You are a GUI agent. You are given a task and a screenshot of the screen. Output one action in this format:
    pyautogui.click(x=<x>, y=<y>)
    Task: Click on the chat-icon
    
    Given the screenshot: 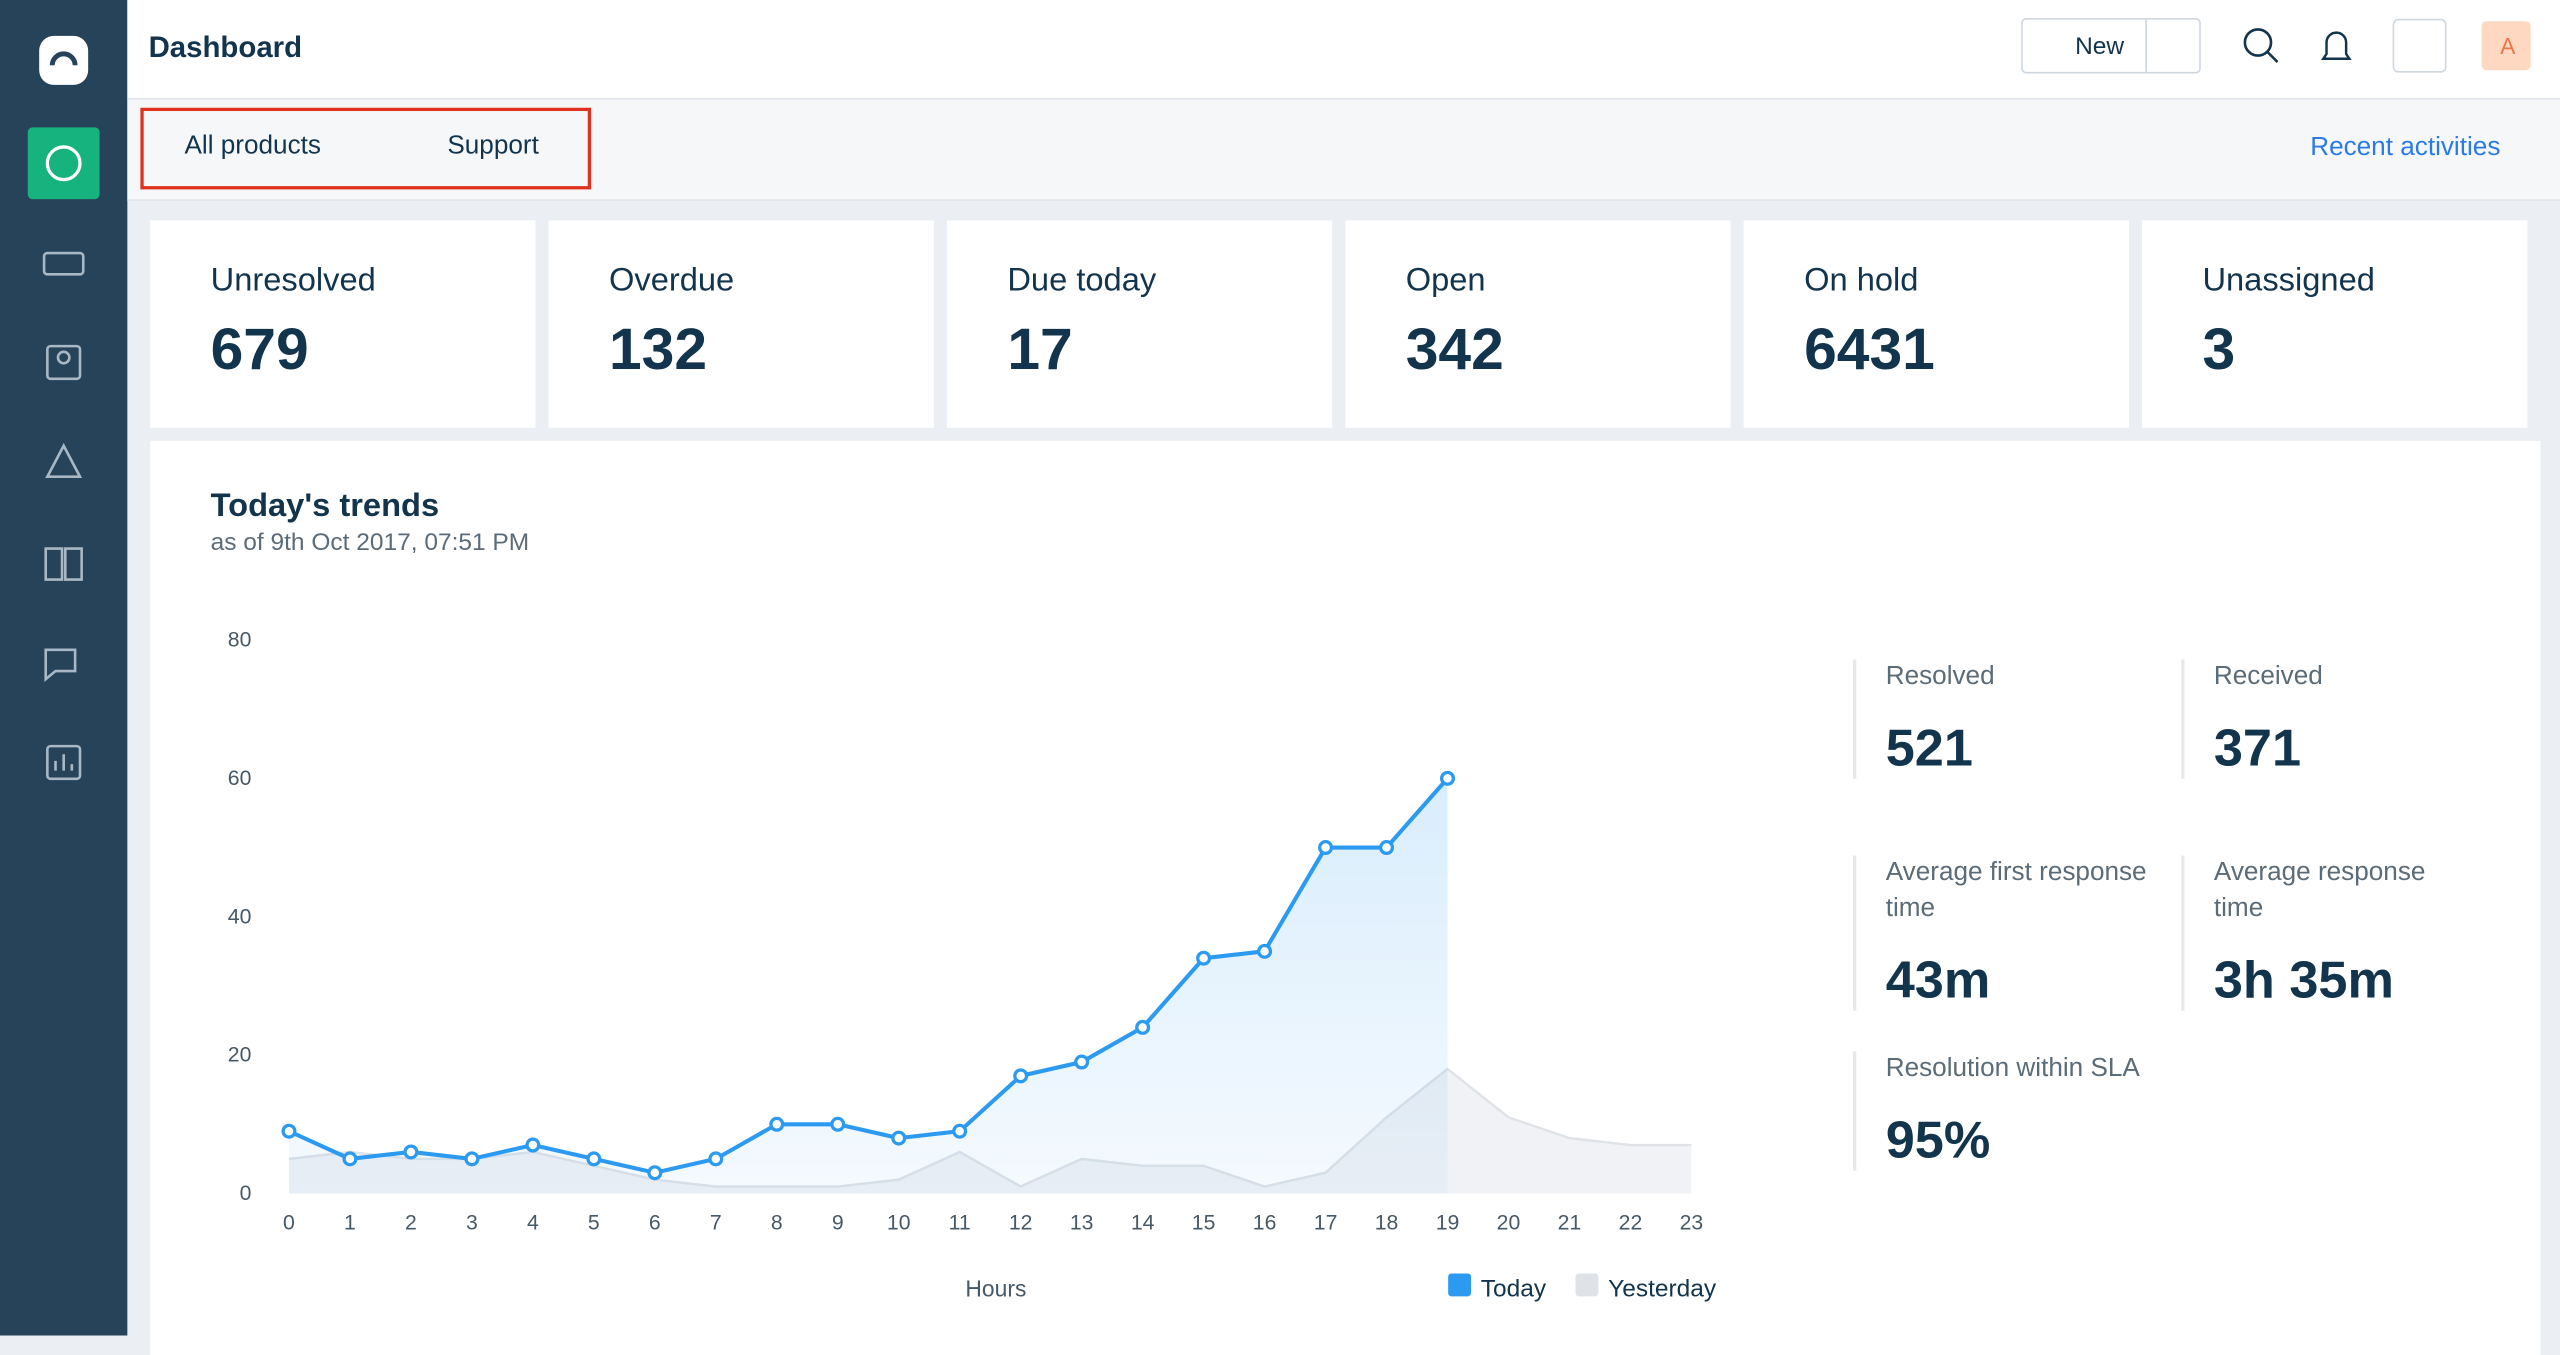 What is the action you would take?
    pyautogui.click(x=2419, y=45)
    